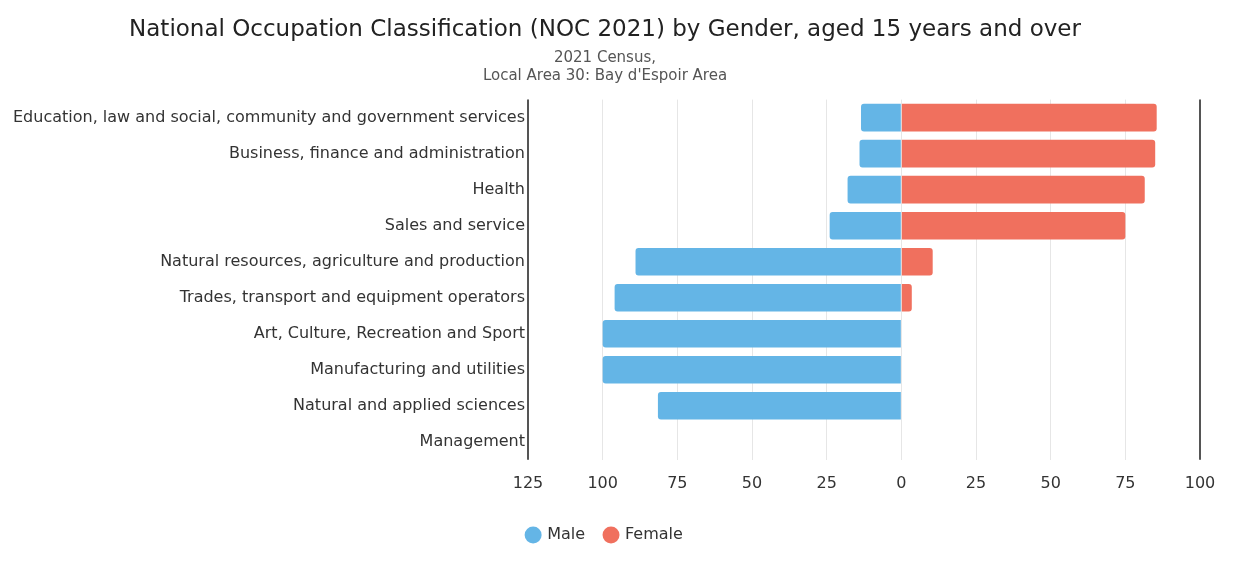 This screenshot has width=1250, height=563. Describe the element at coordinates (528, 482) in the screenshot. I see `x-tick-label: 125` at that location.